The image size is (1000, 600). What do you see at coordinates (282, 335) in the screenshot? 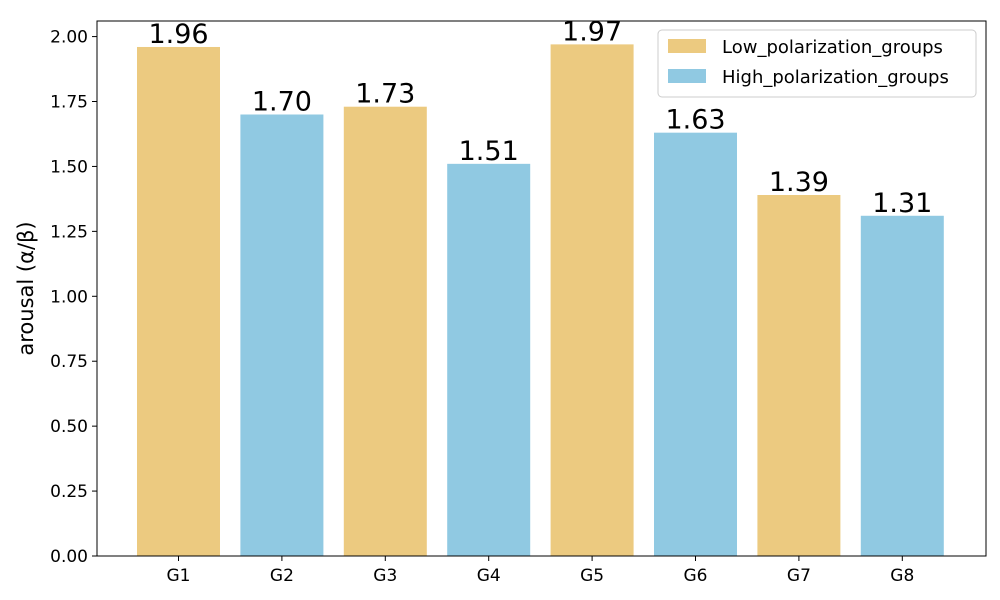
I see `bar-g2` at bounding box center [282, 335].